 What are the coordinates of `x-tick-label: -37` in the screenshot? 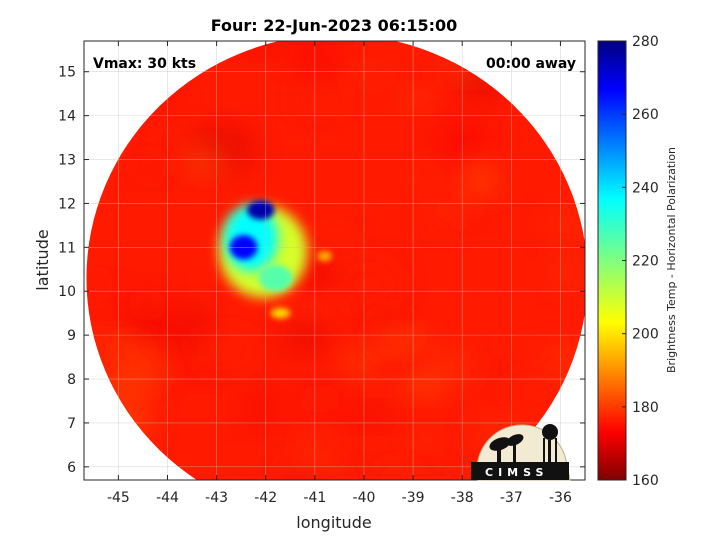 It's located at (511, 498).